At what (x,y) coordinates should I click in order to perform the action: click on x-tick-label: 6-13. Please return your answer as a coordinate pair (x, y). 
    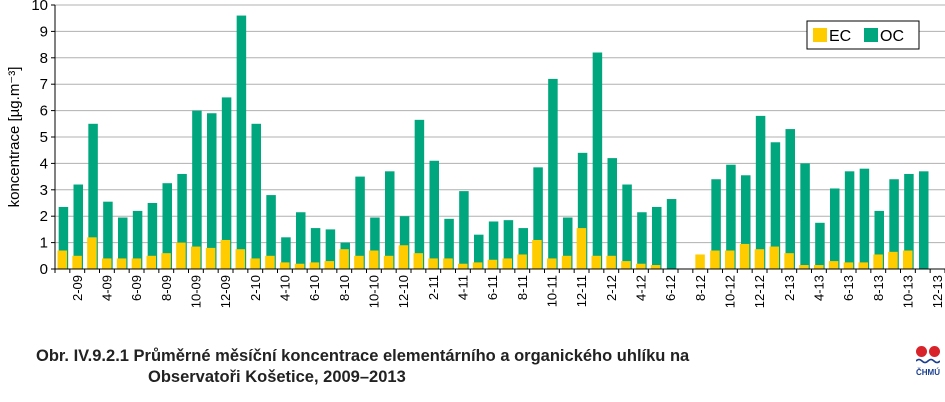
    Looking at the image, I should click on (848, 288).